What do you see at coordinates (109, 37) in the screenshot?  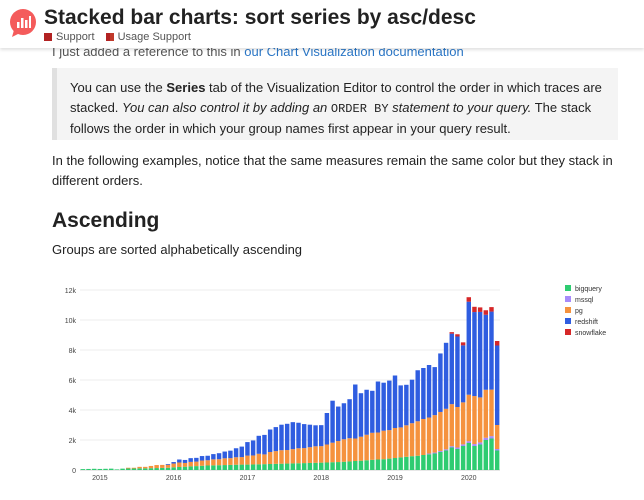 I see `category-color-square` at bounding box center [109, 37].